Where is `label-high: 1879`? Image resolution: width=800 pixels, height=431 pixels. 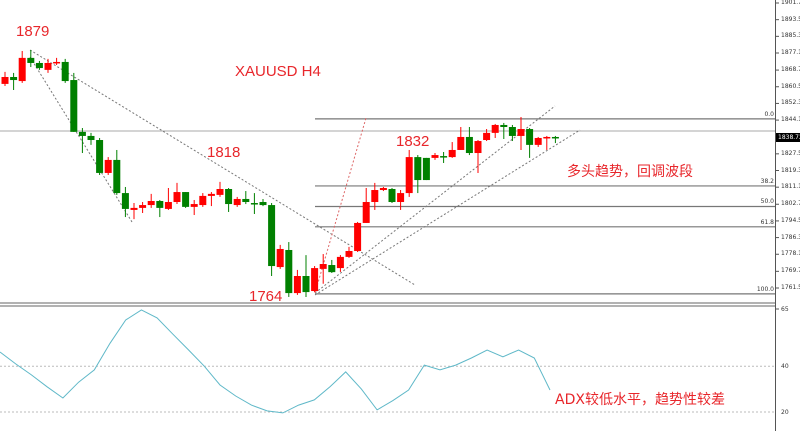
label-high: 1879 is located at coordinates (33, 31).